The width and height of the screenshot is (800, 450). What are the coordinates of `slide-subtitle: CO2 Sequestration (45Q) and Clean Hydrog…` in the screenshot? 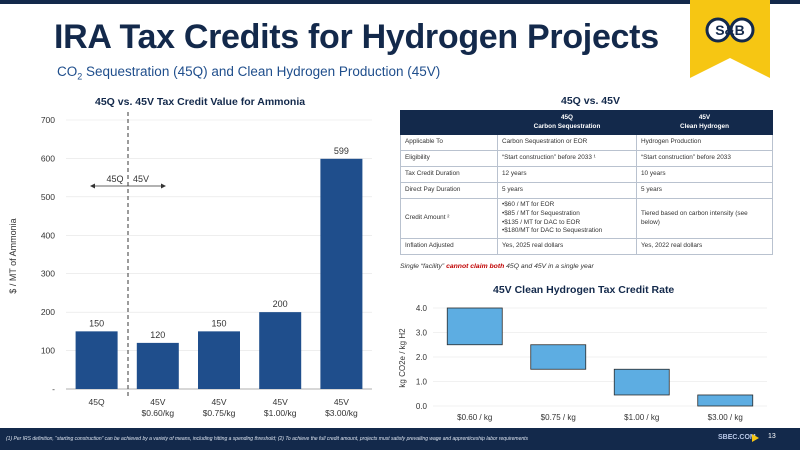 It's located at (248, 73).